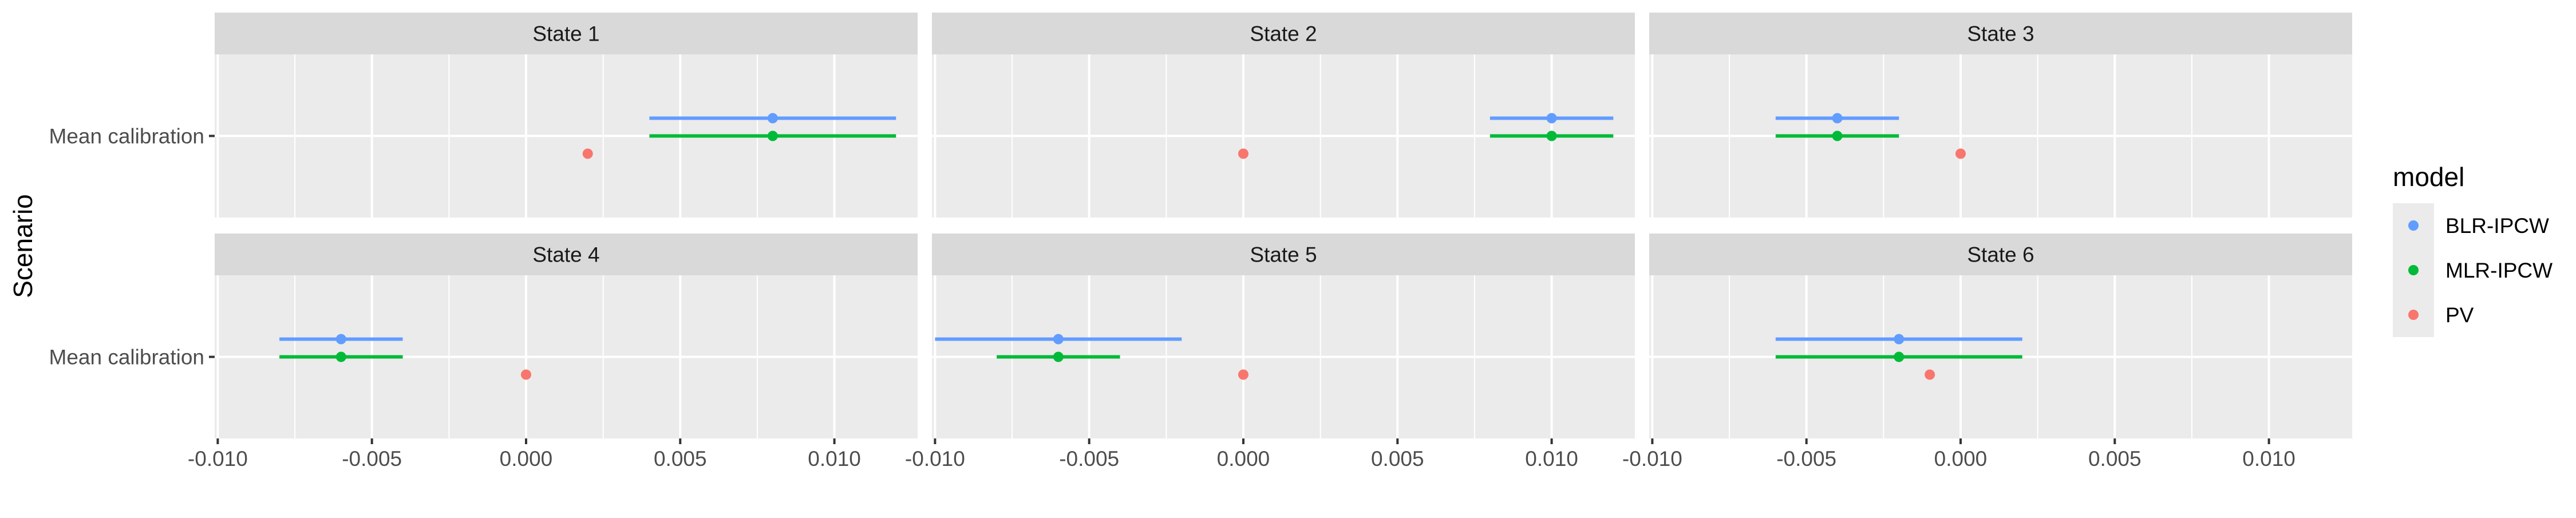 This screenshot has height=518, width=2576. What do you see at coordinates (1283, 116) in the screenshot?
I see `facet-panel: State 2` at bounding box center [1283, 116].